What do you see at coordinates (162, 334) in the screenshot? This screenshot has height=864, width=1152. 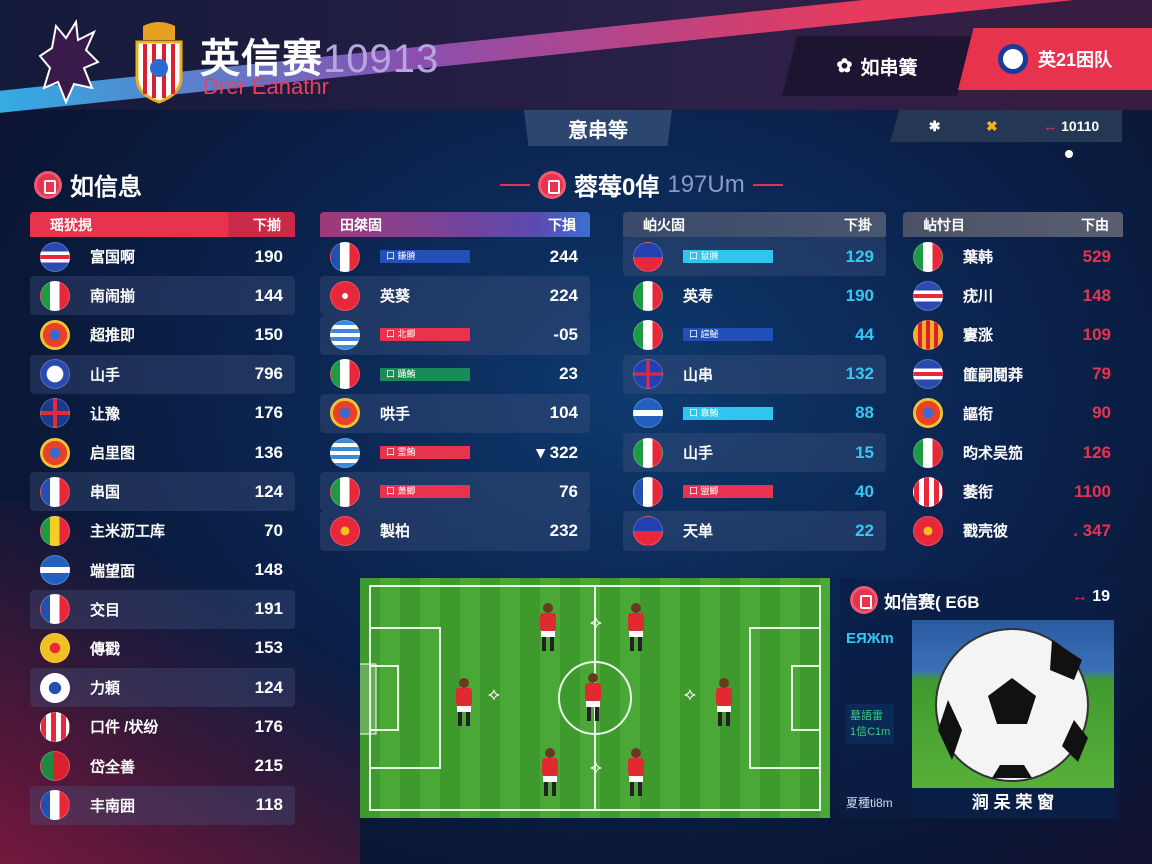 I see `table-row: 超推即 150` at bounding box center [162, 334].